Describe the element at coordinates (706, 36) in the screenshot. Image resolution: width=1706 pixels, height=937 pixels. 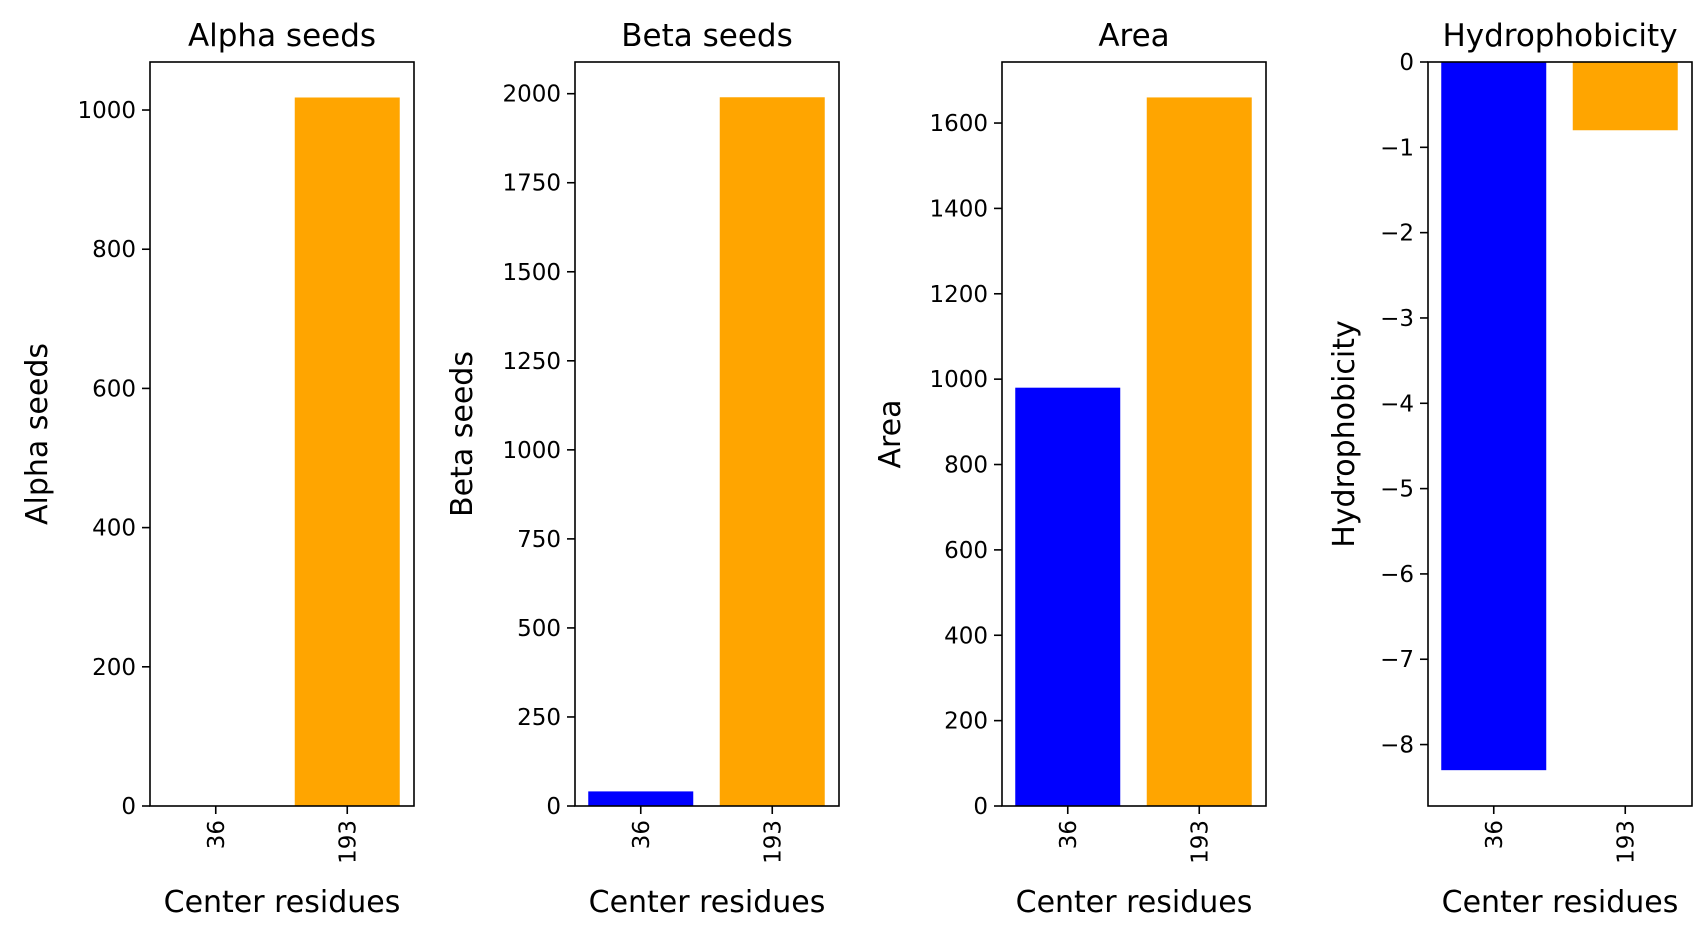
I see `chart-title: Beta seeds` at that location.